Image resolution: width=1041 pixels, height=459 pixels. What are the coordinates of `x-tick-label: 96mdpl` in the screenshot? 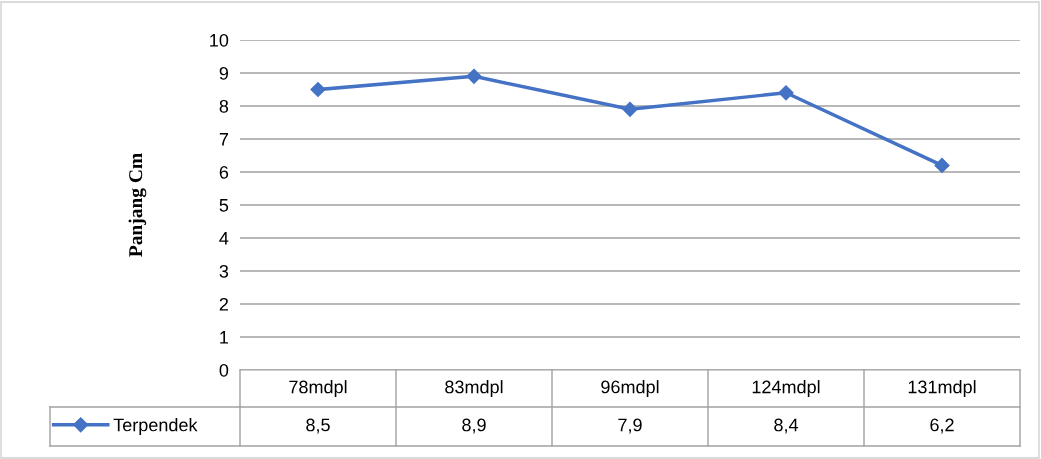 It's located at (630, 388).